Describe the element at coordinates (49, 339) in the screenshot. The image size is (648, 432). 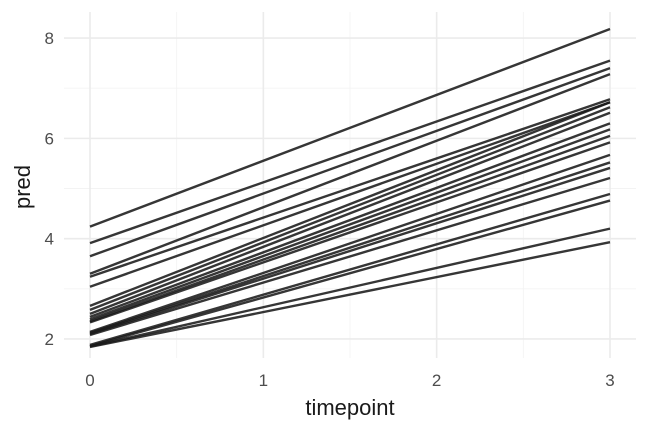
I see `y-tick-label: 2` at that location.